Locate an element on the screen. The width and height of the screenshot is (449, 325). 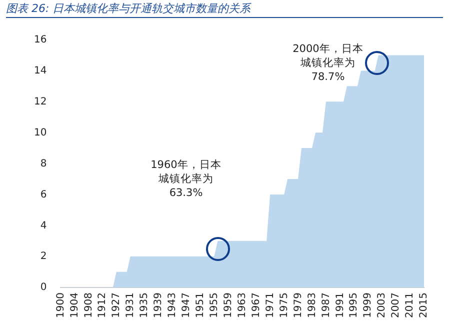
y-tick-label: 10 is located at coordinates (40, 132).